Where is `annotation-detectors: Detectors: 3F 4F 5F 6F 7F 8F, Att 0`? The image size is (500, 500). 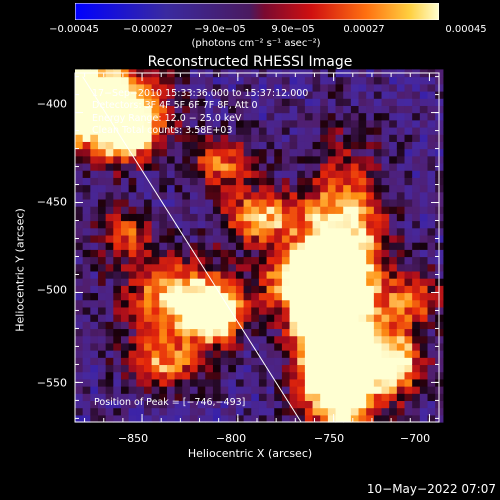
annotation-detectors: Detectors: 3F 4F 5F 6F 7F 8F, Att 0 is located at coordinates (175, 105).